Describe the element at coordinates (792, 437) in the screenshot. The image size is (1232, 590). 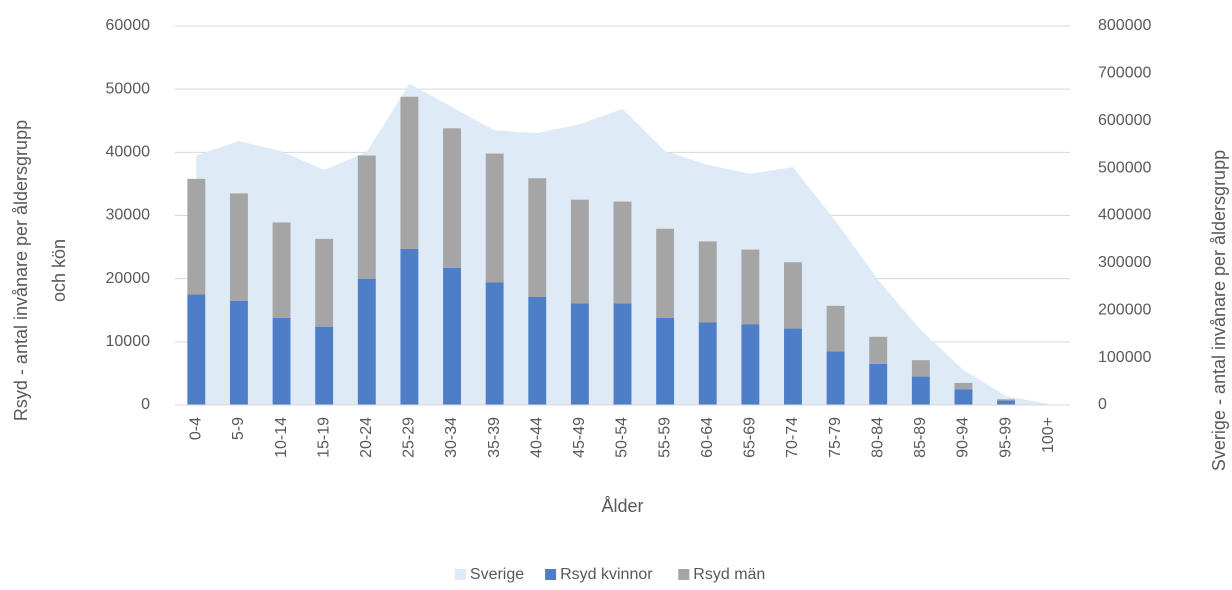
I see `x-tick-label: 70-74` at that location.